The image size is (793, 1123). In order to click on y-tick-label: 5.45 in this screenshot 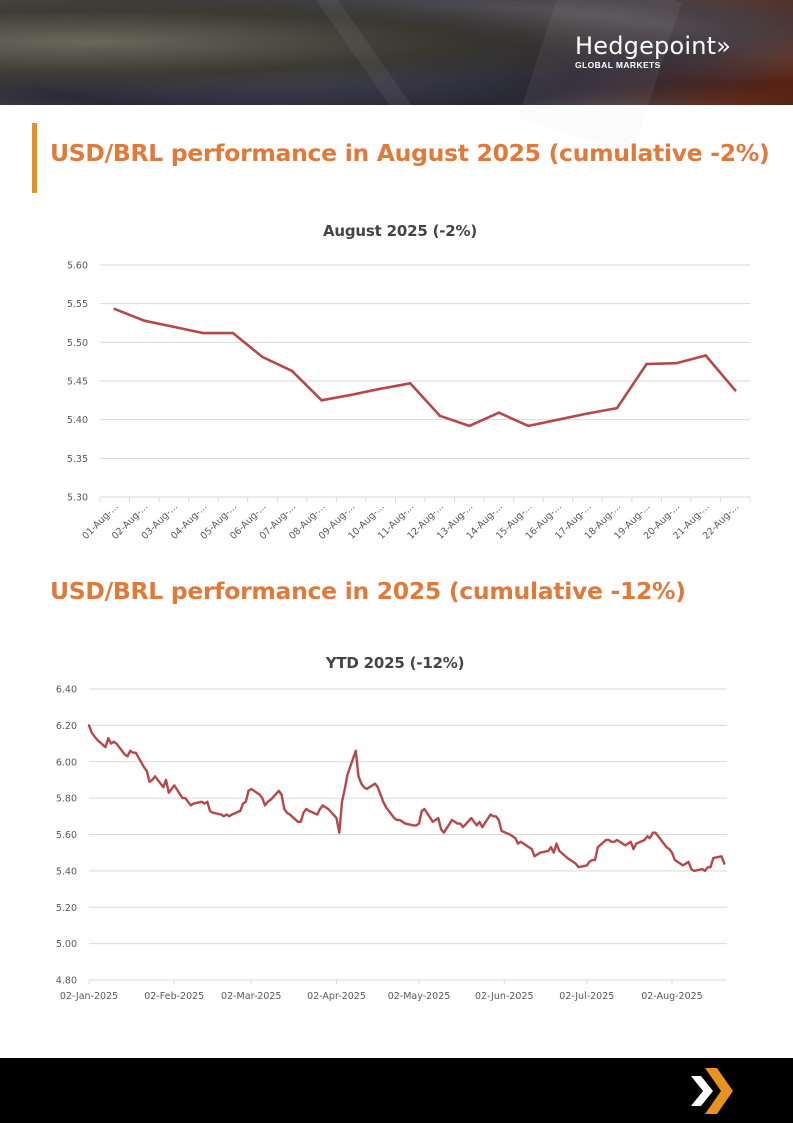, I will do `click(77, 382)`.